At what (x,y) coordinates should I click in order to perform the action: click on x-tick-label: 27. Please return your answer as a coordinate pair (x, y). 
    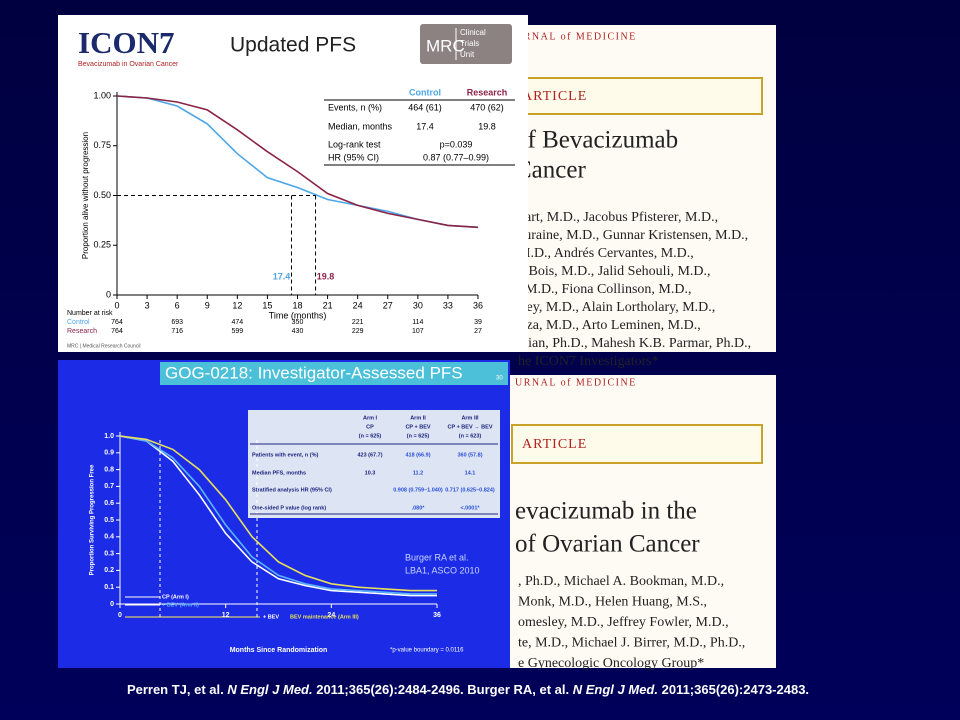
    Looking at the image, I should click on (388, 305).